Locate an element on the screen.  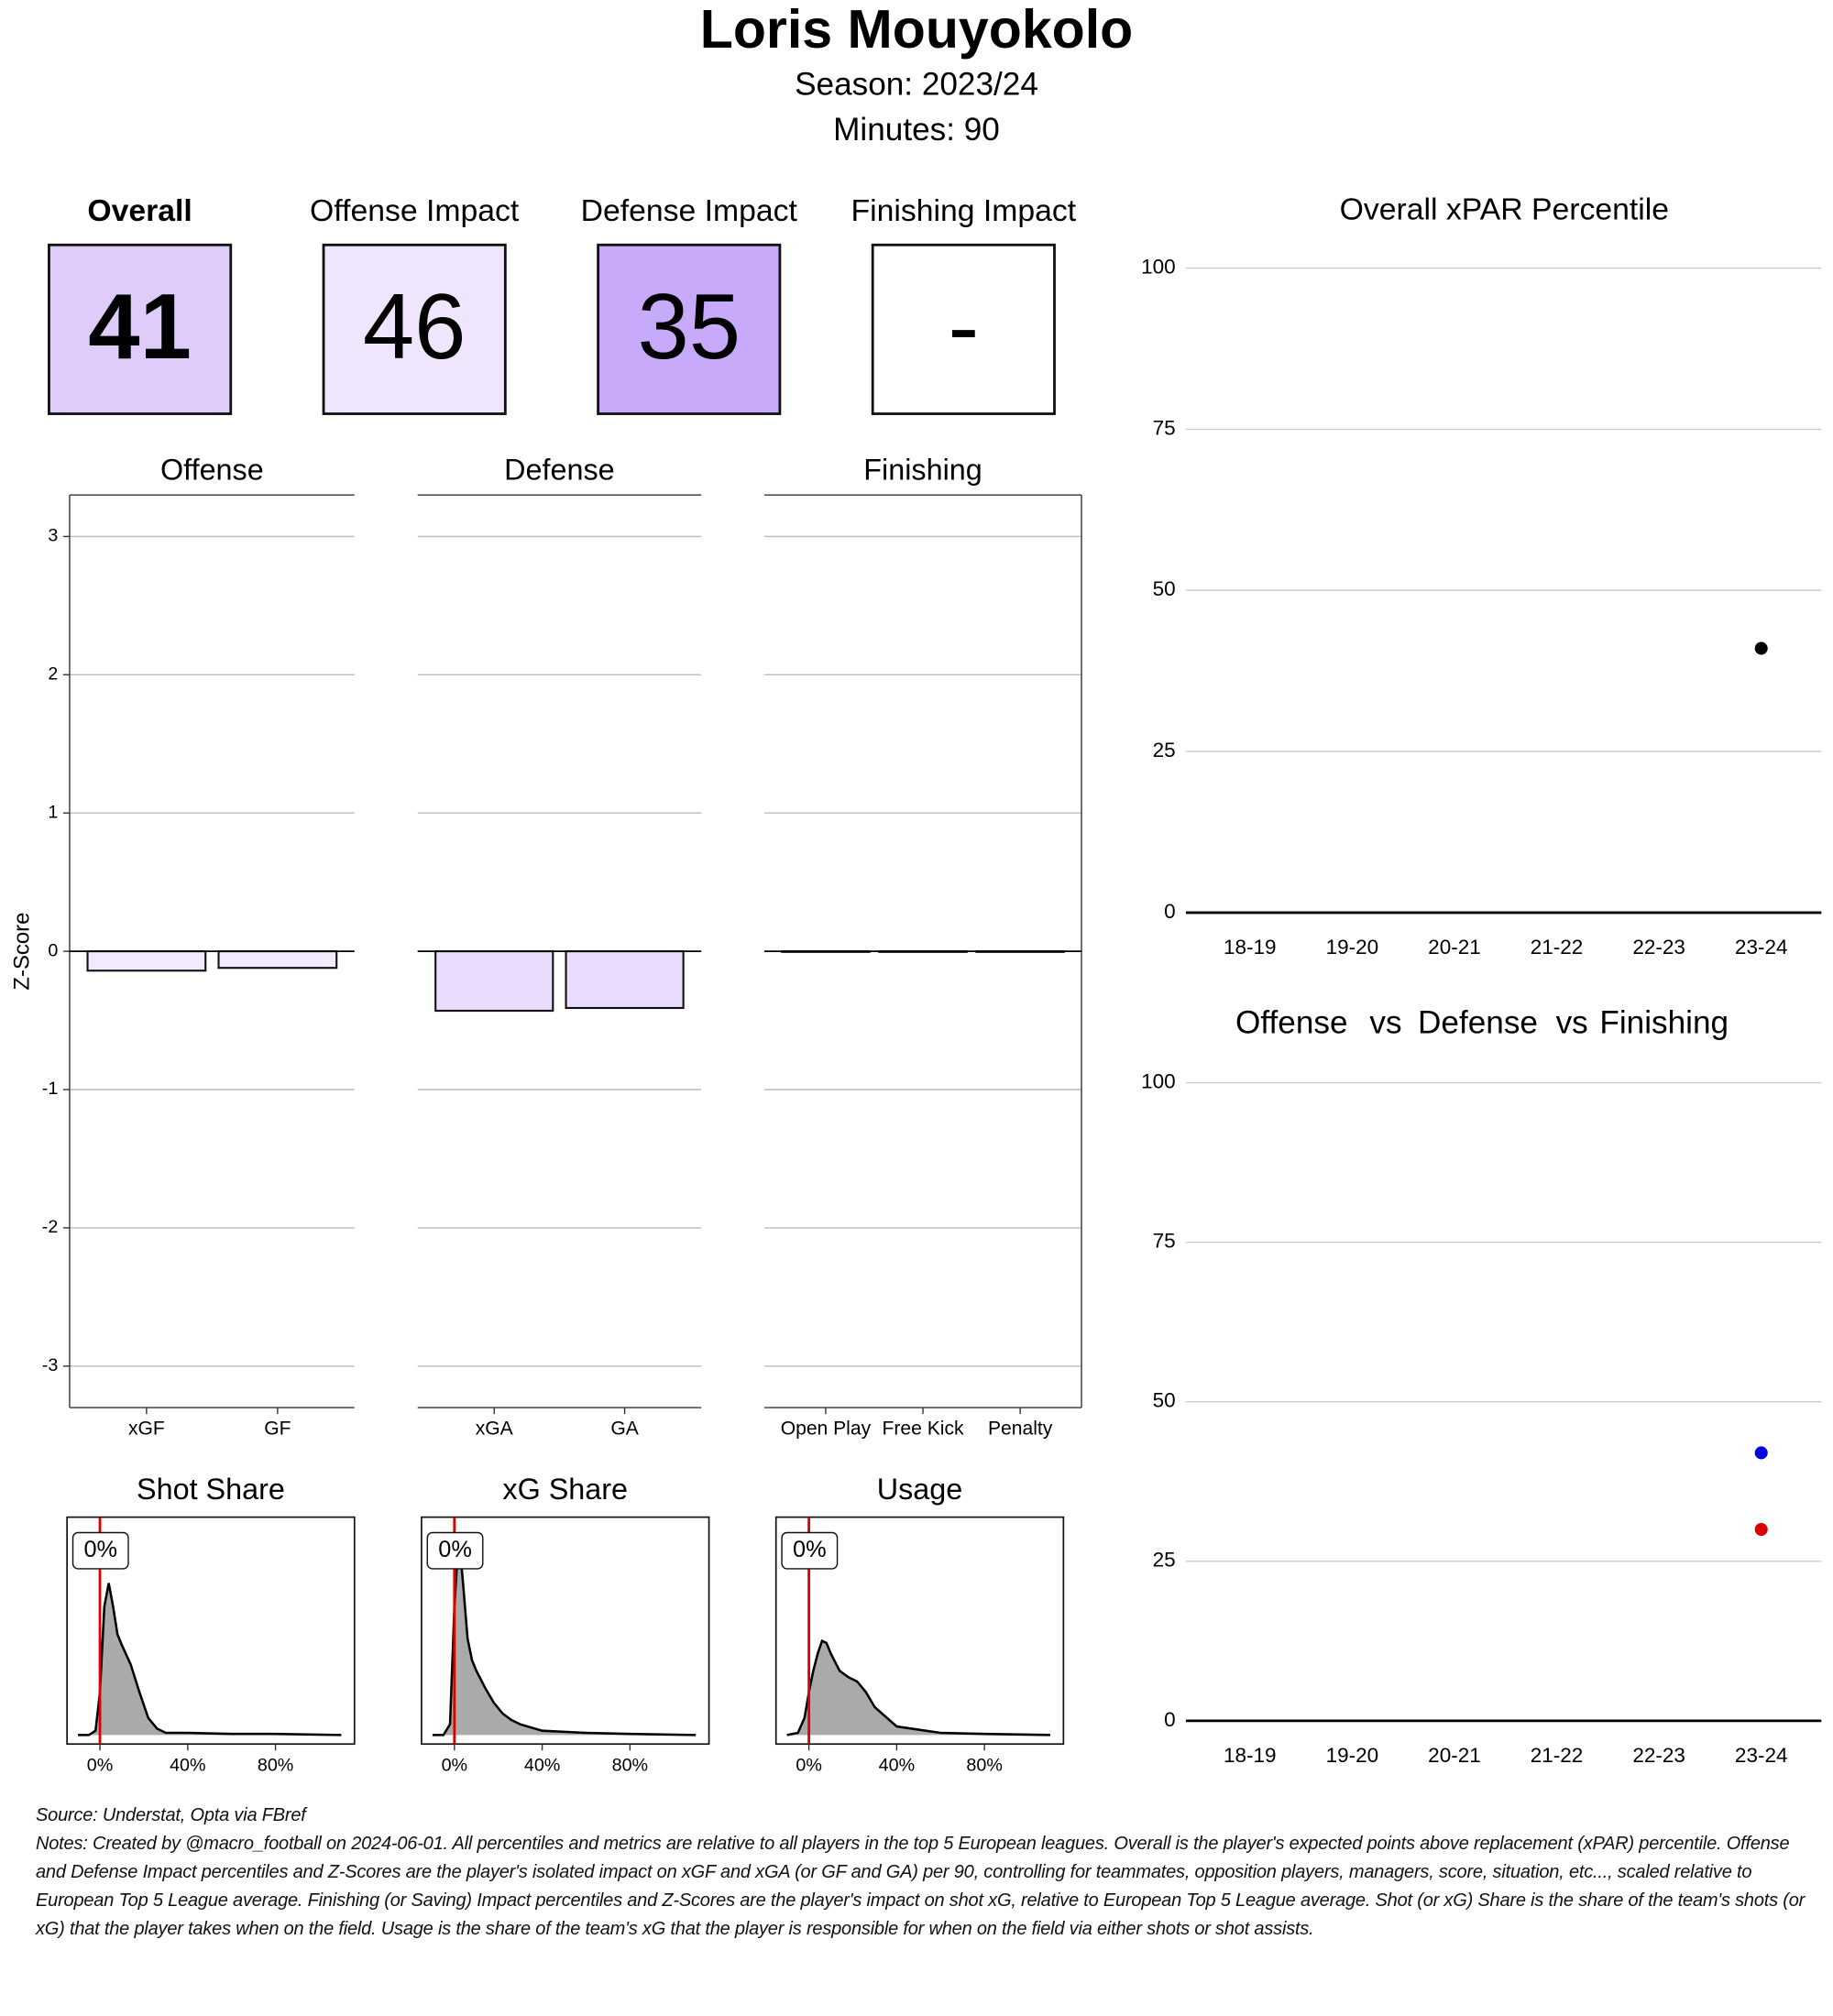
x-tick-label: GF is located at coordinates (277, 1429).